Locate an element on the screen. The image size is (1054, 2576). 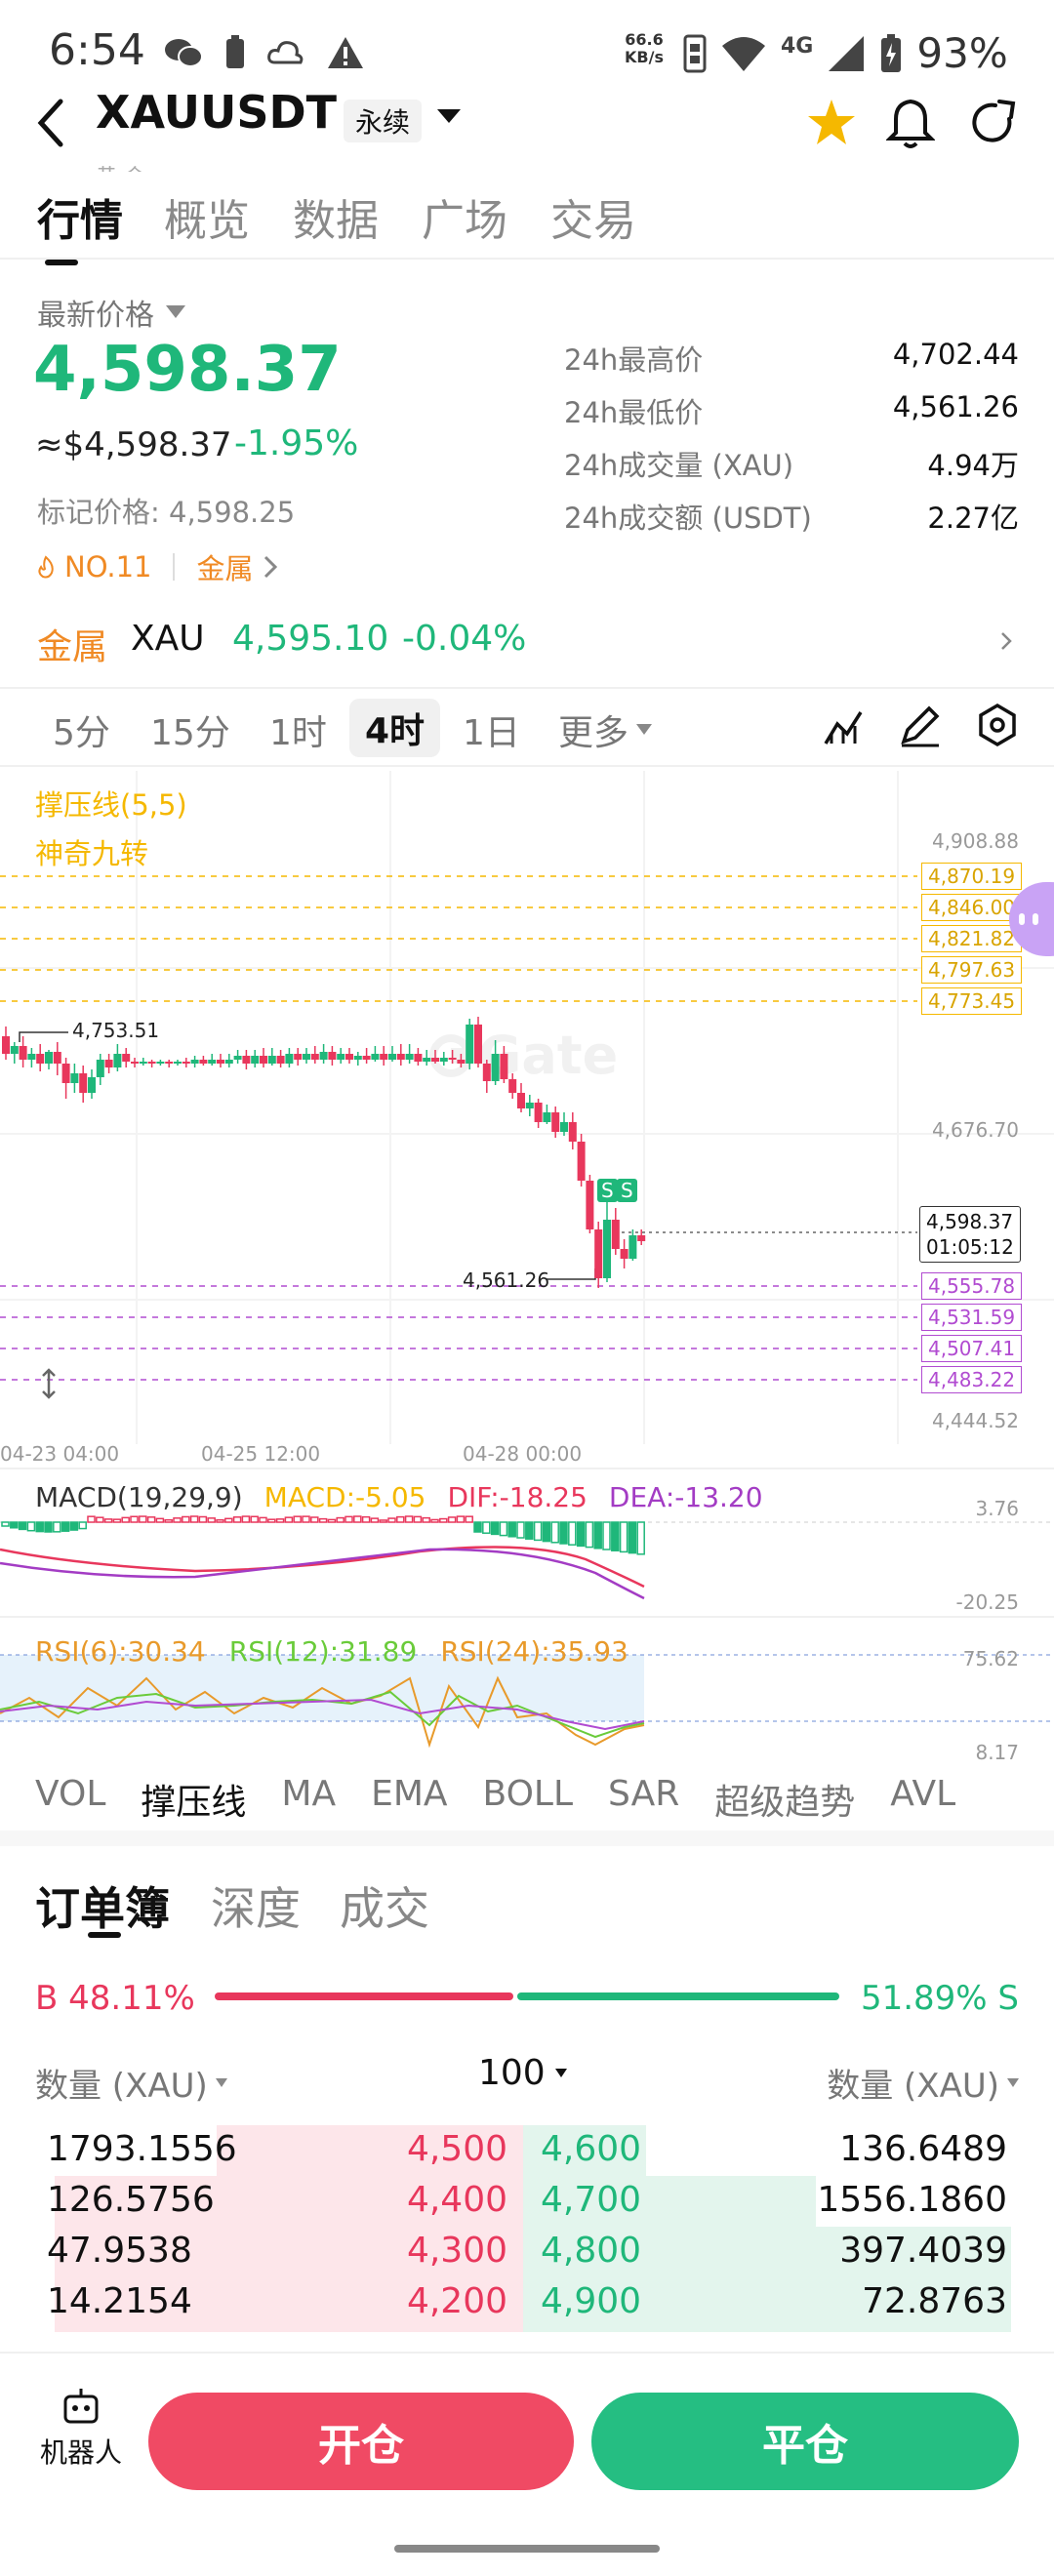
contract-type-badge: 永续 is located at coordinates (383, 121).